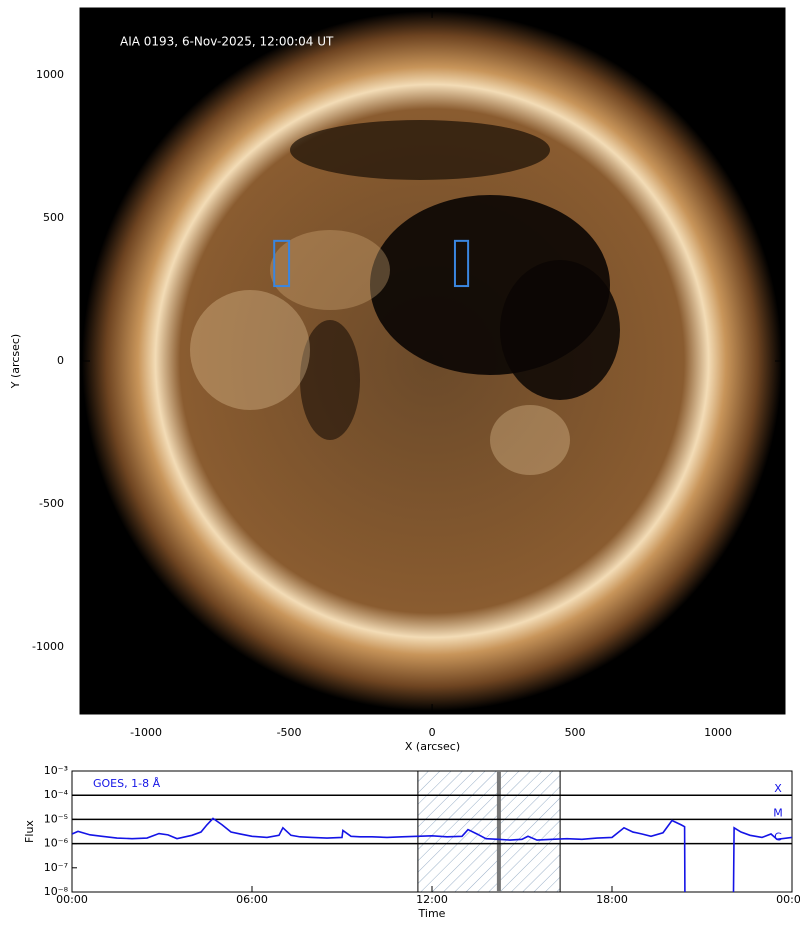  I want to click on y-tick-label: 10⁻⁷, so click(56, 867).